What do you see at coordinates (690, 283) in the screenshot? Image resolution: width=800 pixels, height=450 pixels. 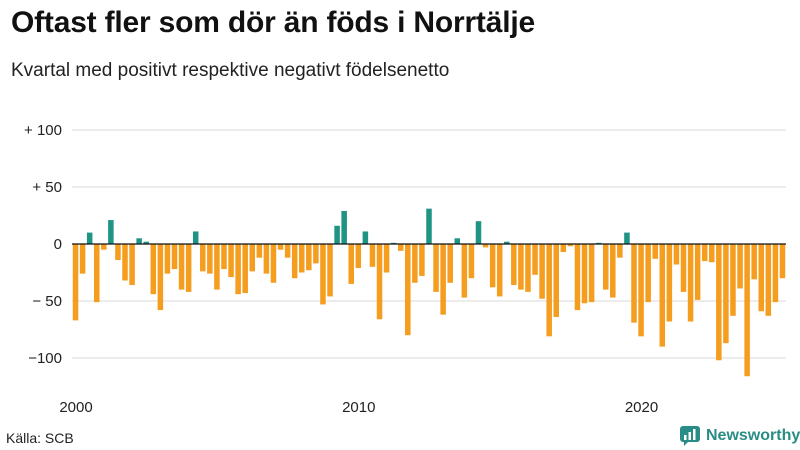 I see `bar: 2021 K4: -68` at bounding box center [690, 283].